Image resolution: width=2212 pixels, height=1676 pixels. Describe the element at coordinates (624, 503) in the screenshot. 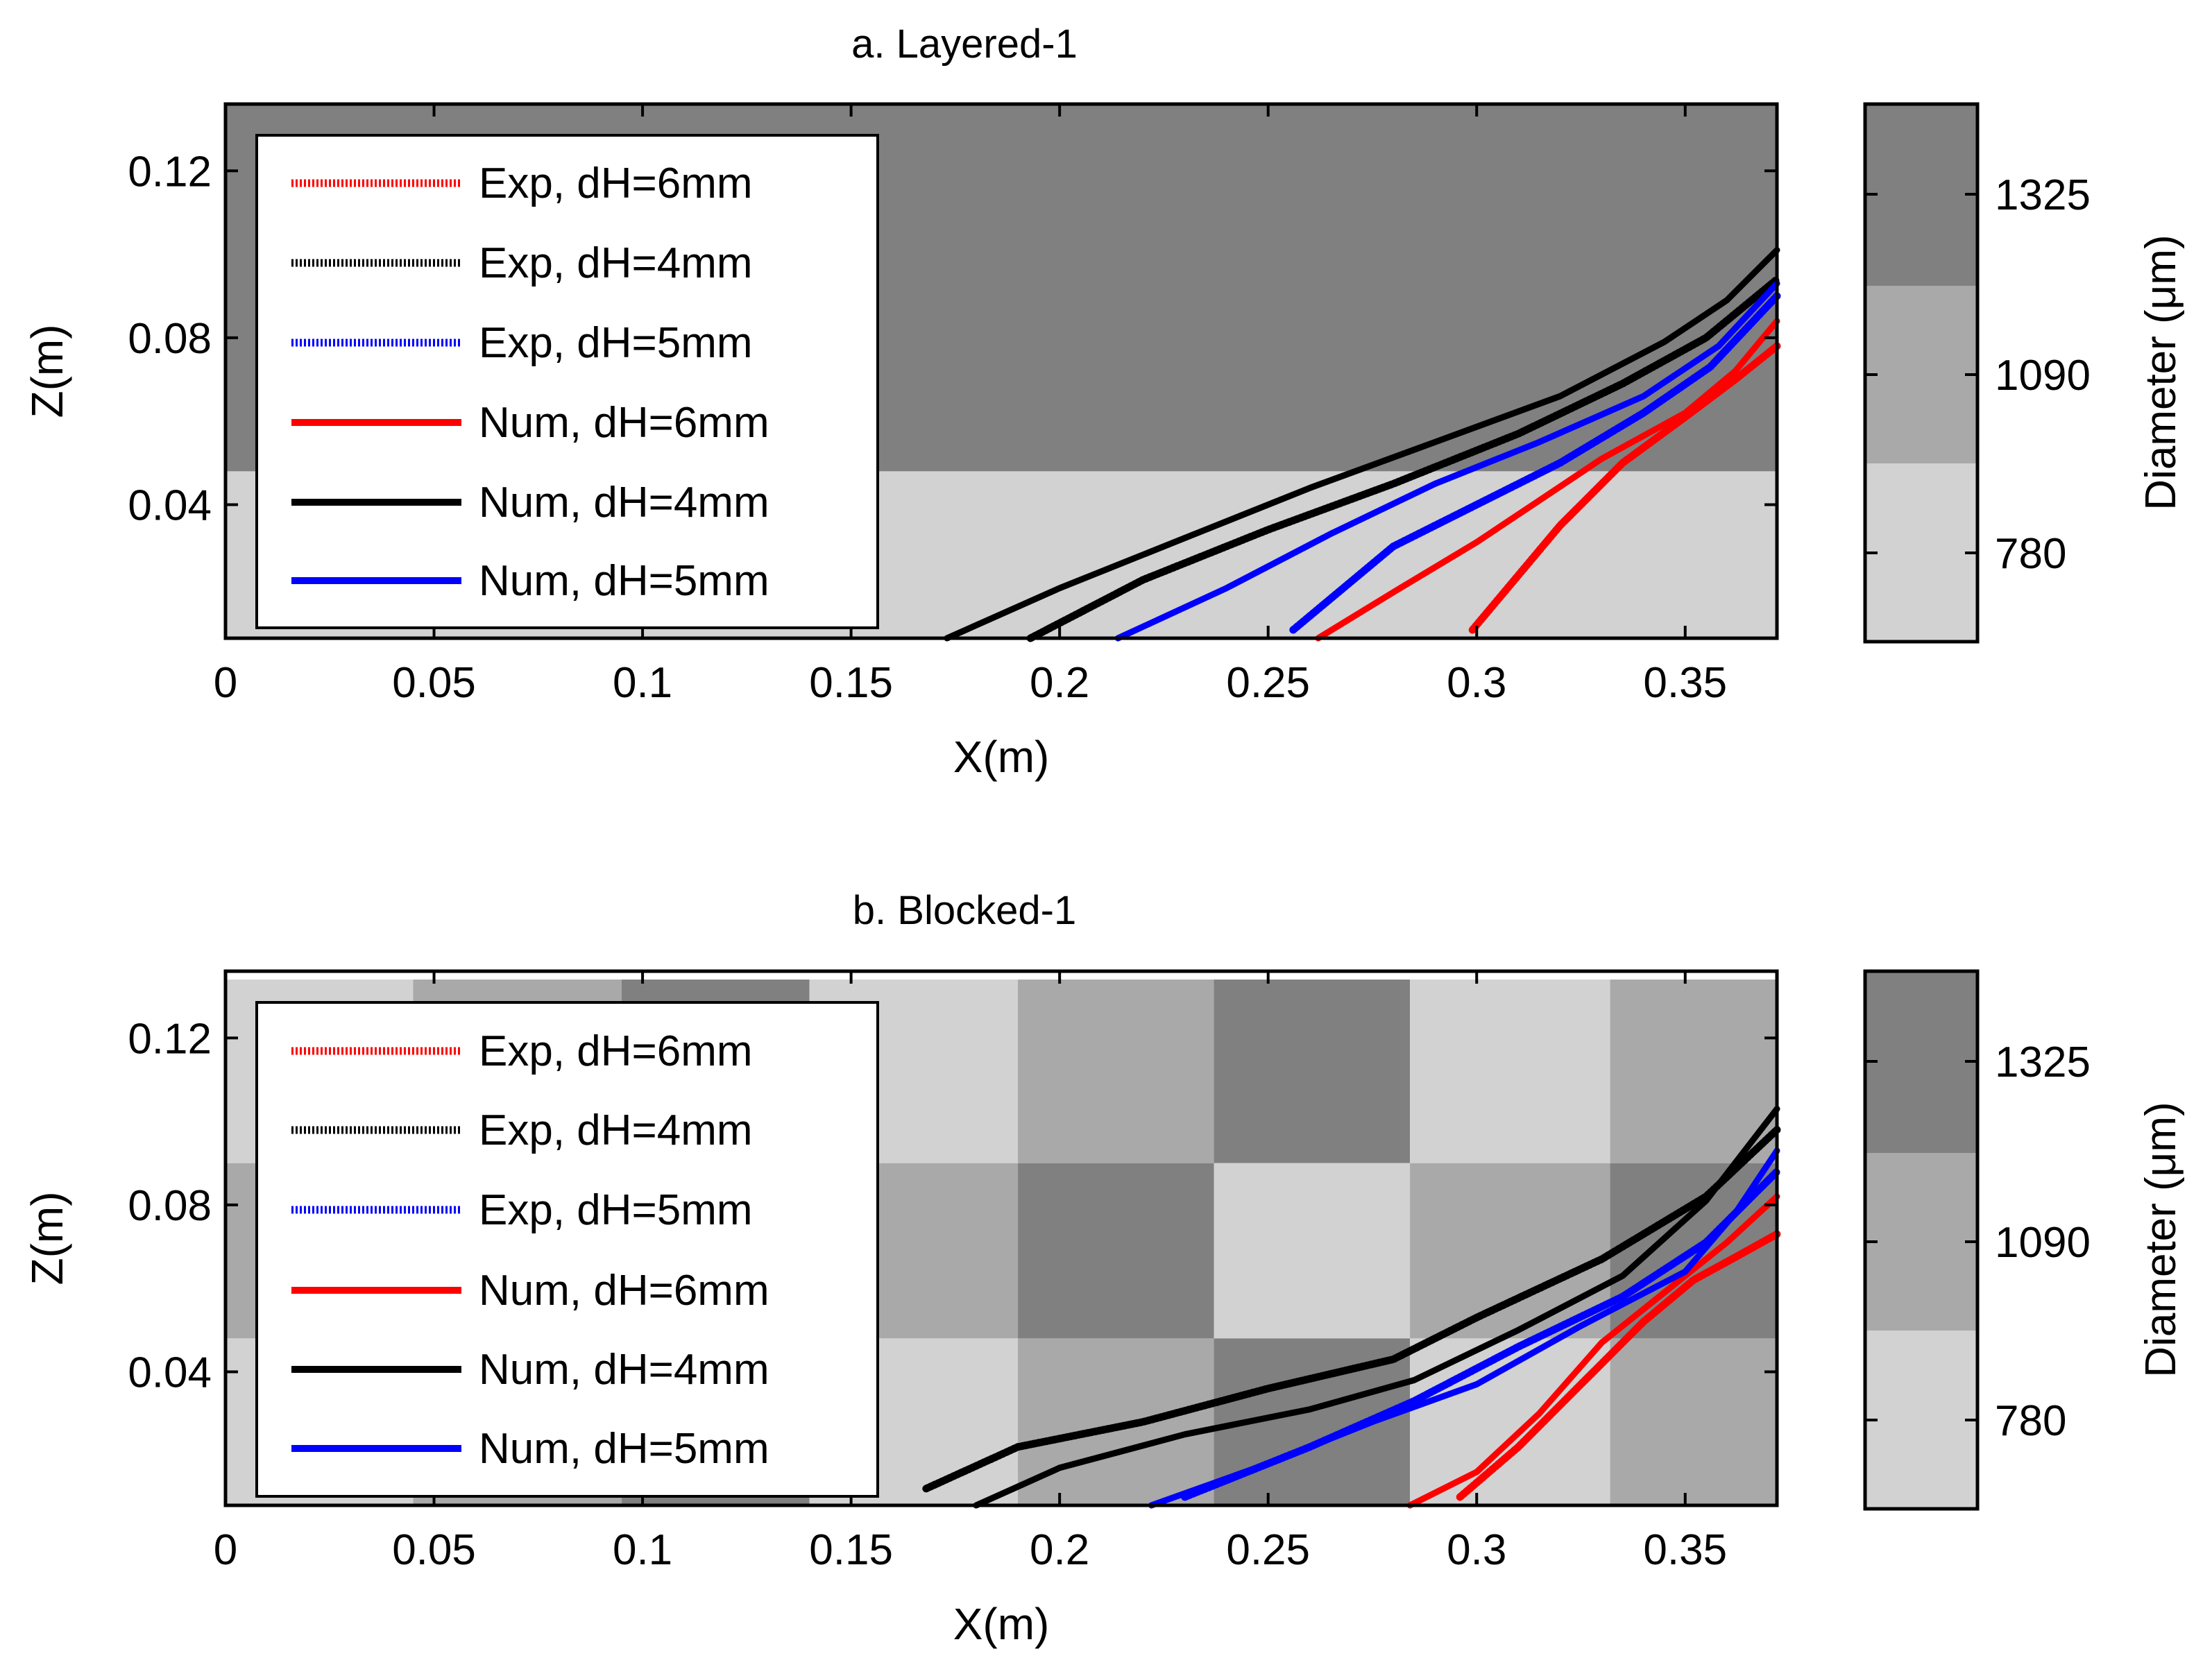

I see `legend-label: Num, dH=4mm` at that location.